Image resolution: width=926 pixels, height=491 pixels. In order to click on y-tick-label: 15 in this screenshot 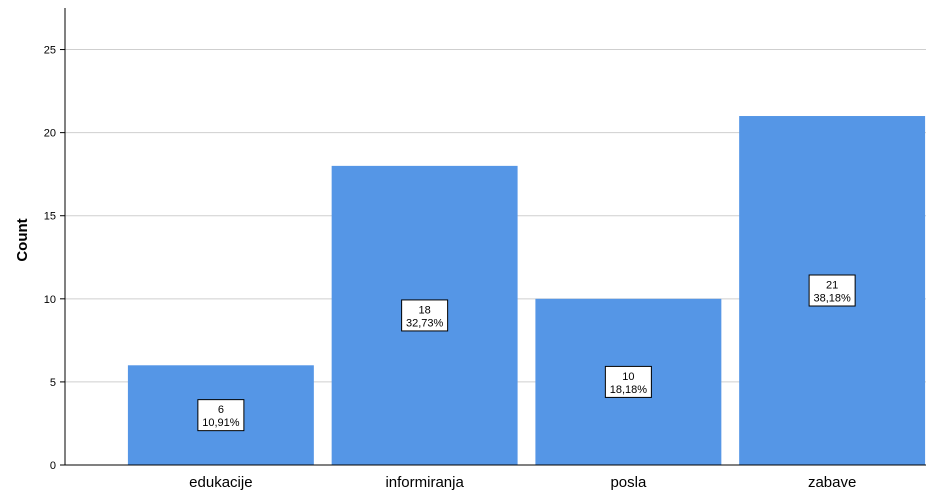, I will do `click(50, 217)`.